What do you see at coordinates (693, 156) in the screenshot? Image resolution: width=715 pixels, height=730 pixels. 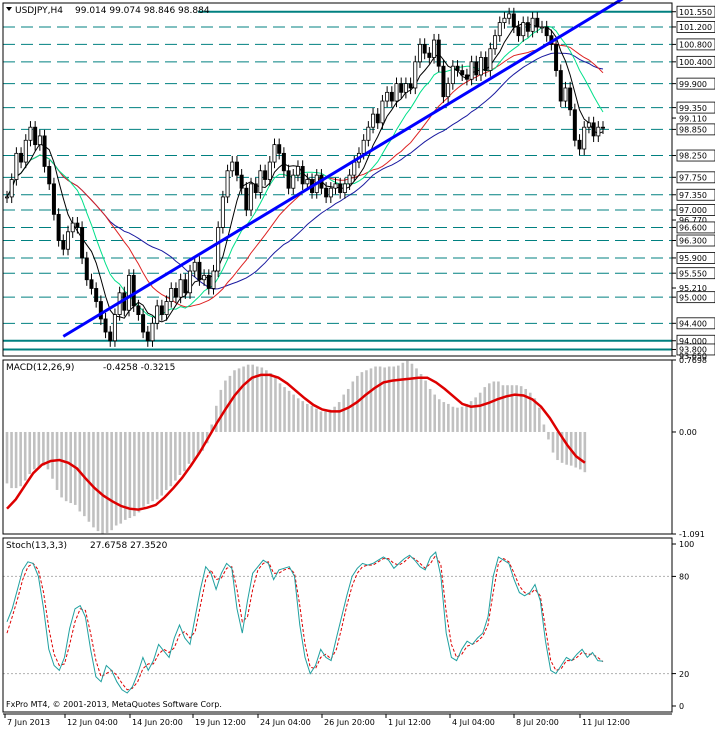 I see `price-axis-label: 98.250` at bounding box center [693, 156].